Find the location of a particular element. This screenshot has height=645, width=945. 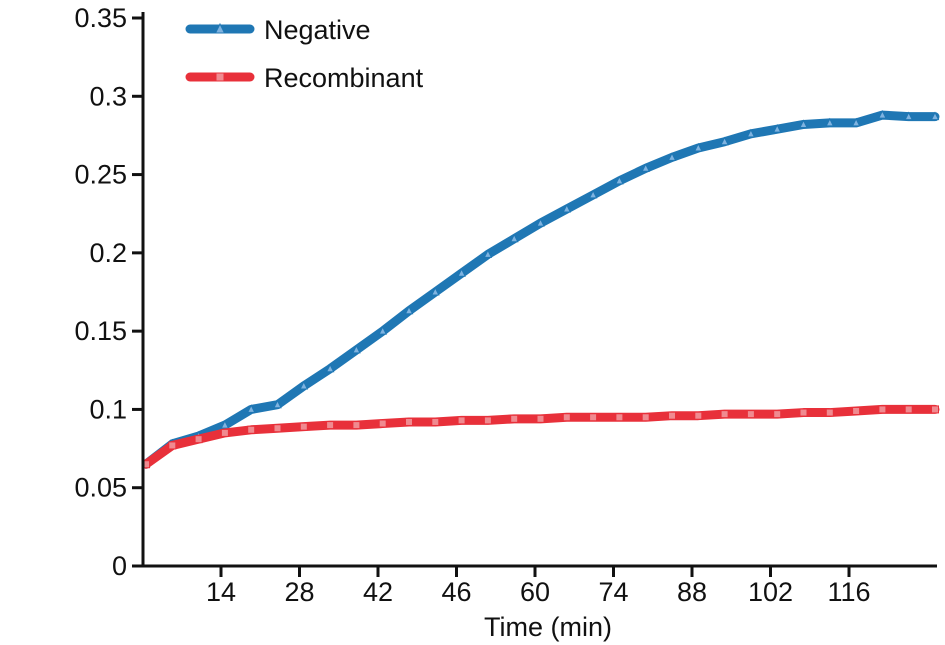

y-tick-label: 0.15 is located at coordinates (100, 331).